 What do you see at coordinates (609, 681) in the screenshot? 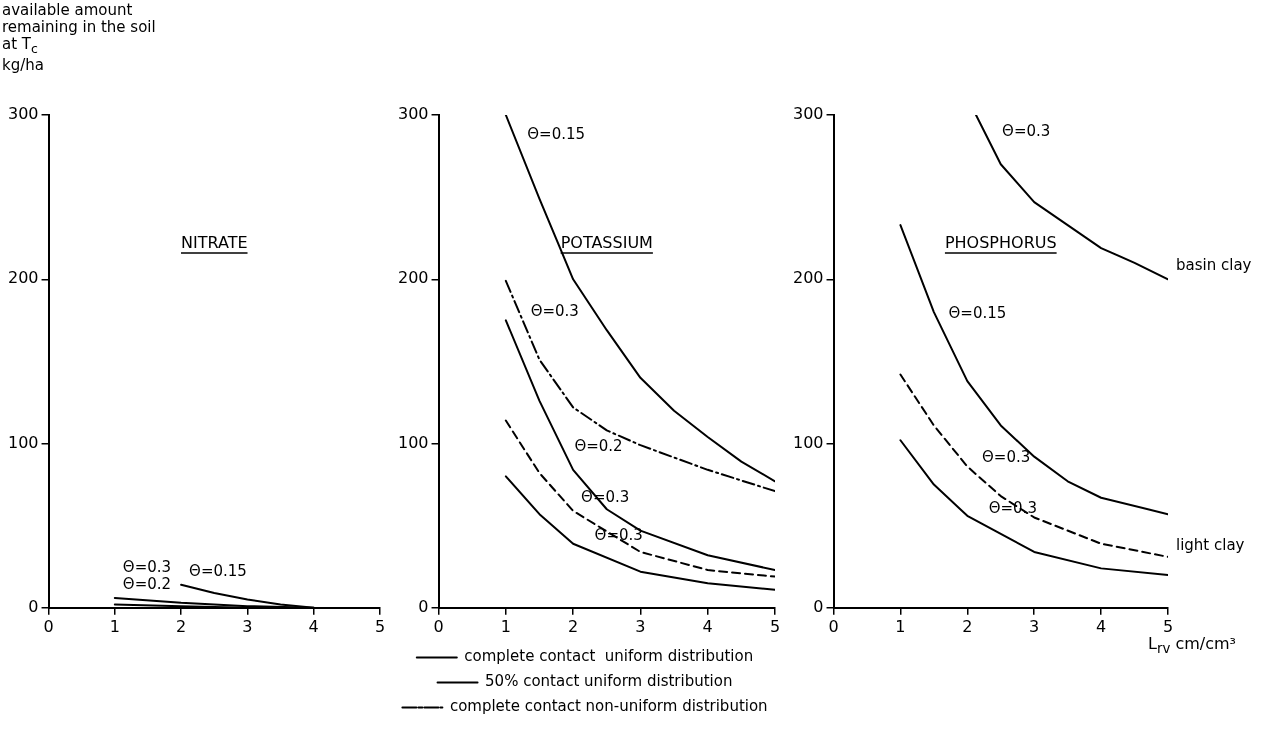
I see `legend-label: 50% contact uniform distribution` at bounding box center [609, 681].